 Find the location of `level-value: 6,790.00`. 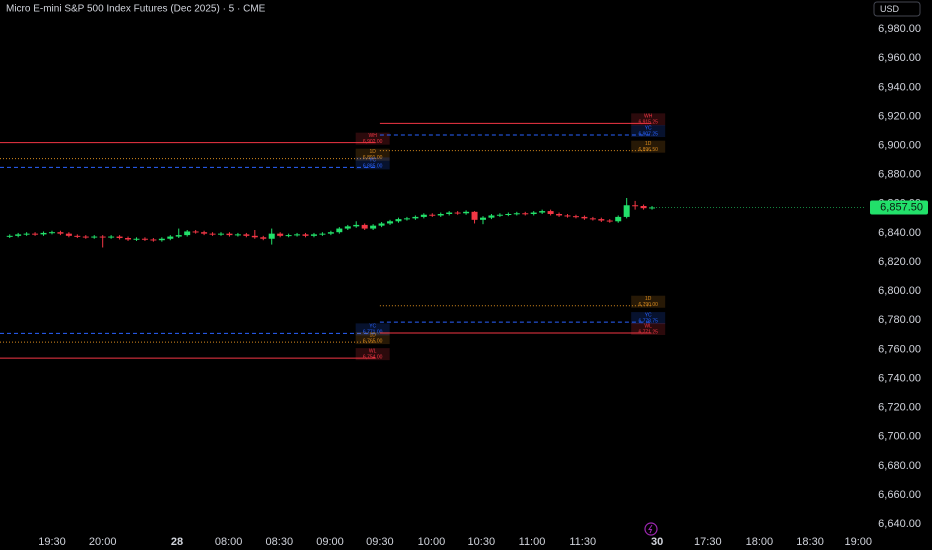

level-value: 6,790.00 is located at coordinates (648, 305).